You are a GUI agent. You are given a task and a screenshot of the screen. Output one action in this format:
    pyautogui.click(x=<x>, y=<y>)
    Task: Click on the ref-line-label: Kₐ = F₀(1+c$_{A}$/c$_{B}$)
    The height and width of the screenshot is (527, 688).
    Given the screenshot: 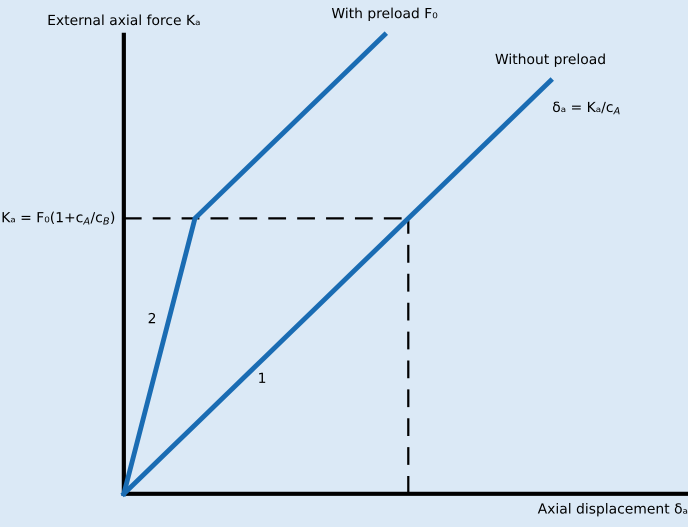 What is the action you would take?
    pyautogui.click(x=58, y=218)
    